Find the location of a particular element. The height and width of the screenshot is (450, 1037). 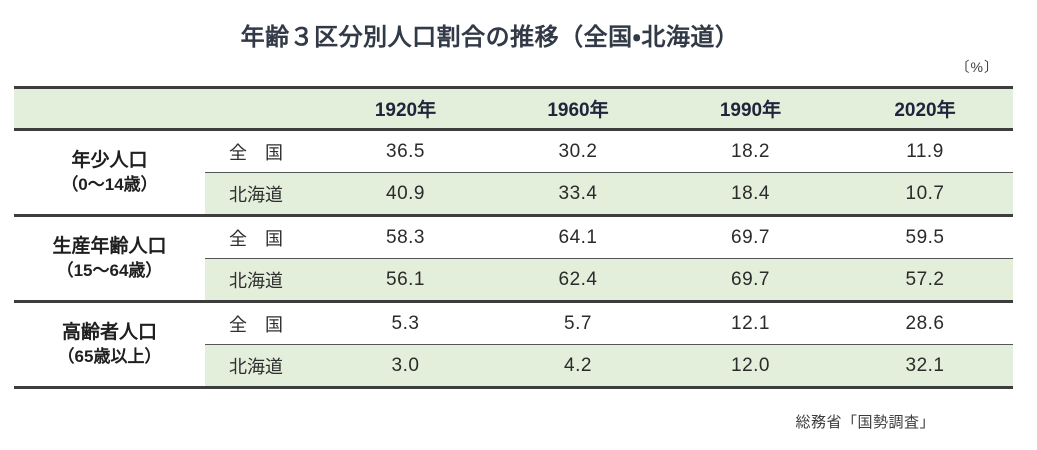

table-row: 北海道 3.0 4.2 12.0 32.1 is located at coordinates (513, 366).